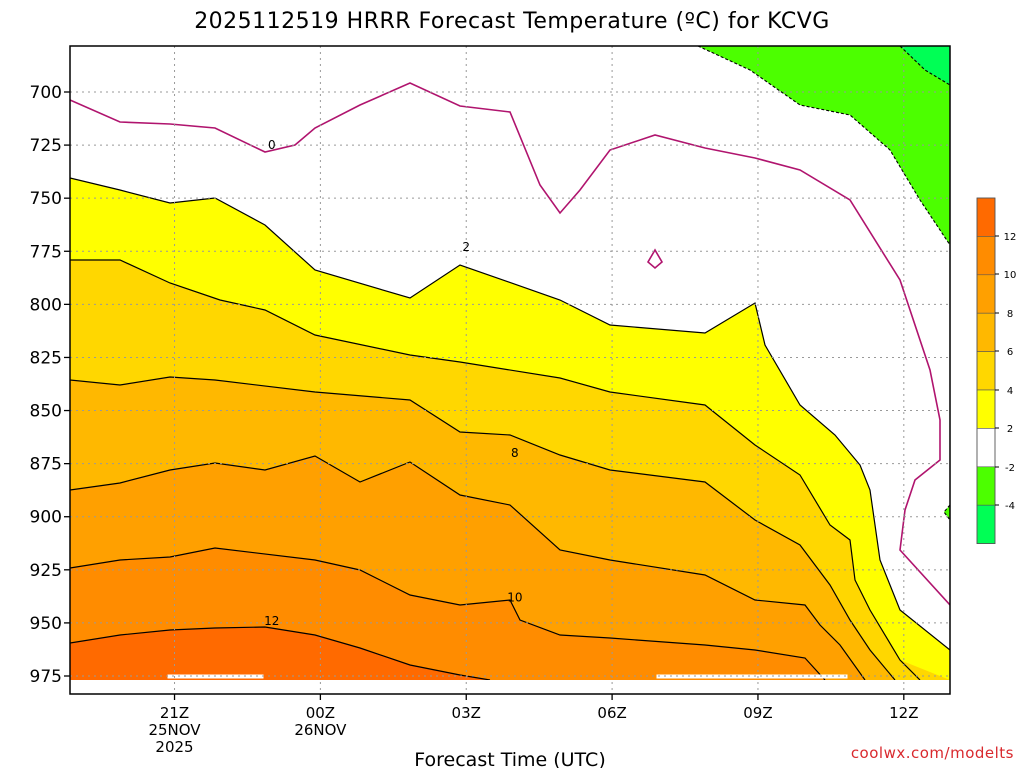 This screenshot has width=1024, height=768. I want to click on y-tick-label: 875, so click(46, 465).